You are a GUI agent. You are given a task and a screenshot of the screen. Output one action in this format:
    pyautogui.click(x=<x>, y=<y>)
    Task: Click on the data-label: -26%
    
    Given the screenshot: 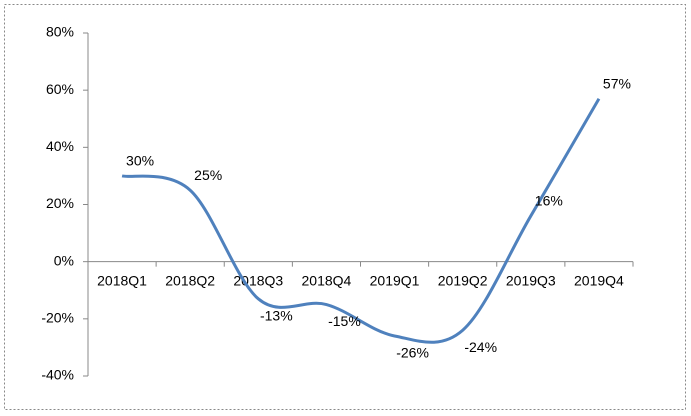 What is the action you would take?
    pyautogui.click(x=412, y=353)
    